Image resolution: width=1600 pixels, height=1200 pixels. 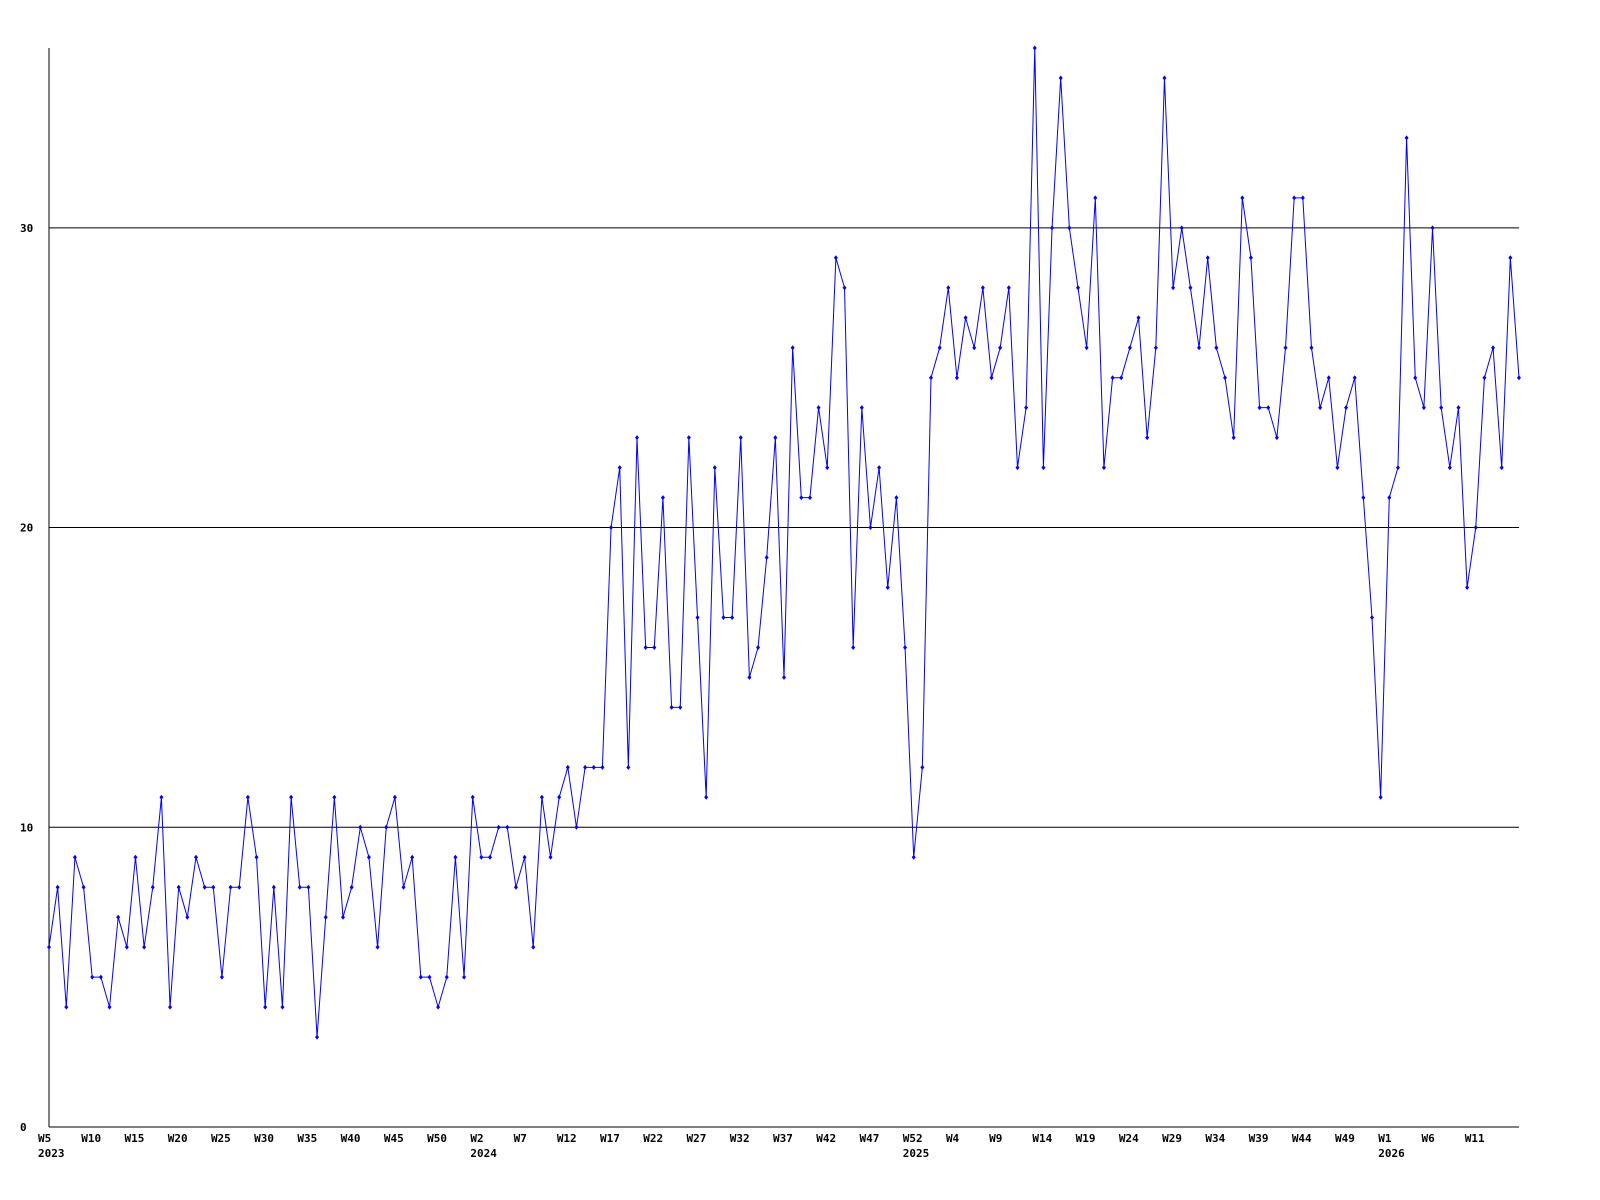 I want to click on y-tick-label: 20, so click(x=26, y=528).